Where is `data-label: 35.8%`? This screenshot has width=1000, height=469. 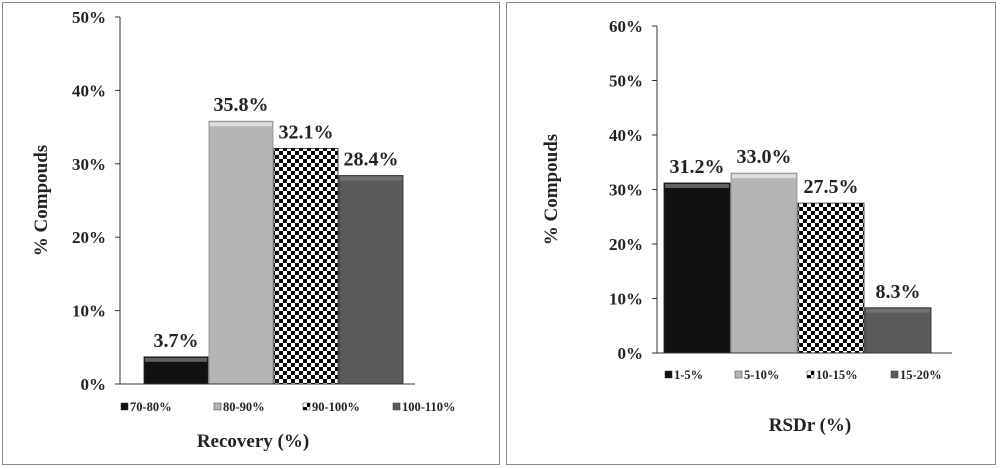 data-label: 35.8% is located at coordinates (241, 105).